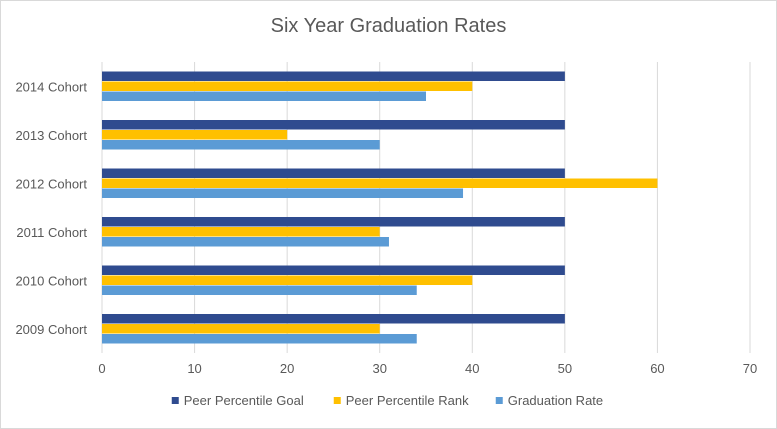 The height and width of the screenshot is (429, 777). What do you see at coordinates (333, 125) in the screenshot?
I see `bar-peer-percentile-goal-2013-cohort` at bounding box center [333, 125].